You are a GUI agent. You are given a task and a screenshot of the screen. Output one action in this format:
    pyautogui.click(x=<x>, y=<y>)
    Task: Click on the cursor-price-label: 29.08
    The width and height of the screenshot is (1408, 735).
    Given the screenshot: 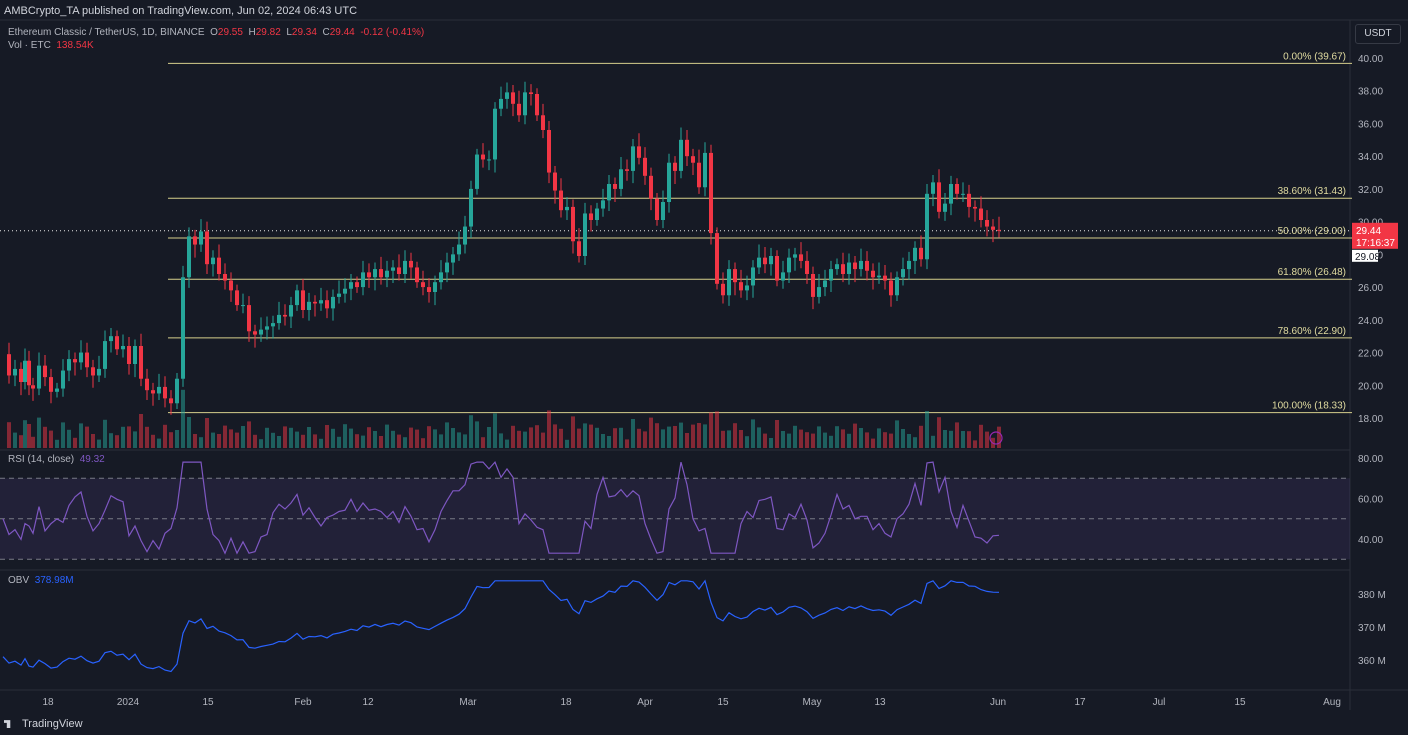 What is the action you would take?
    pyautogui.click(x=1367, y=257)
    